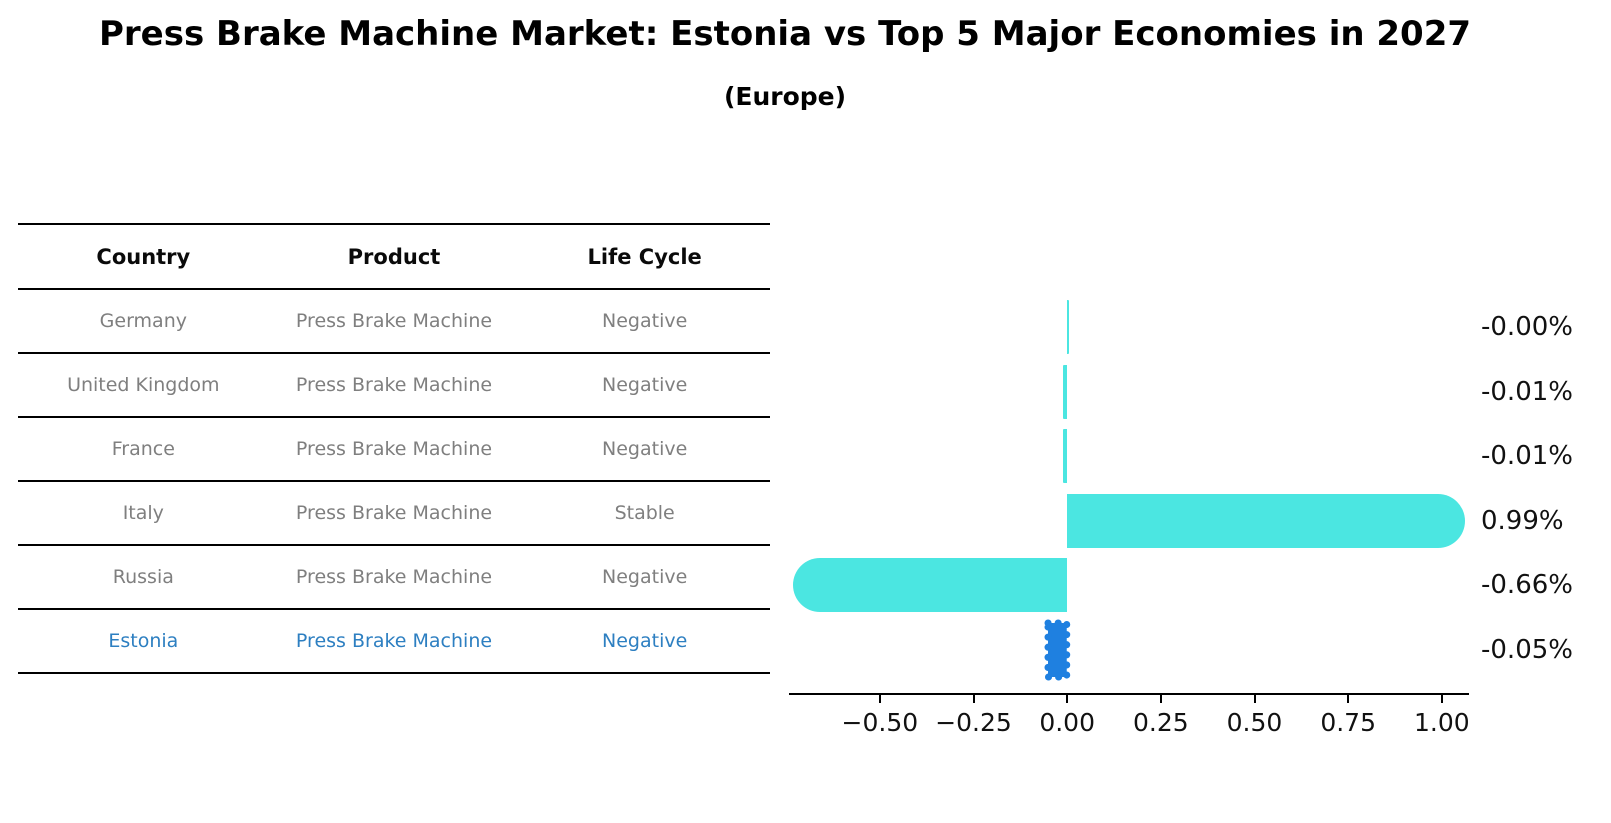 The image size is (1611, 823). I want to click on table-row-italy: Italy Press Brake Machine Stable, so click(394, 514).